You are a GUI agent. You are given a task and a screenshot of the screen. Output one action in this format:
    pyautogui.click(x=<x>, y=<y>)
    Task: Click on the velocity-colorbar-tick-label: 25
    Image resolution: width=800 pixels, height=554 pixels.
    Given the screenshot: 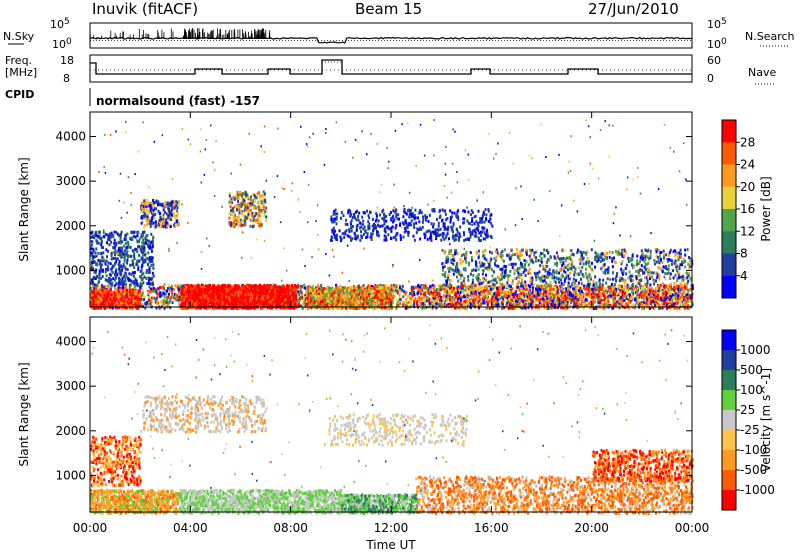 What is the action you would take?
    pyautogui.click(x=747, y=410)
    